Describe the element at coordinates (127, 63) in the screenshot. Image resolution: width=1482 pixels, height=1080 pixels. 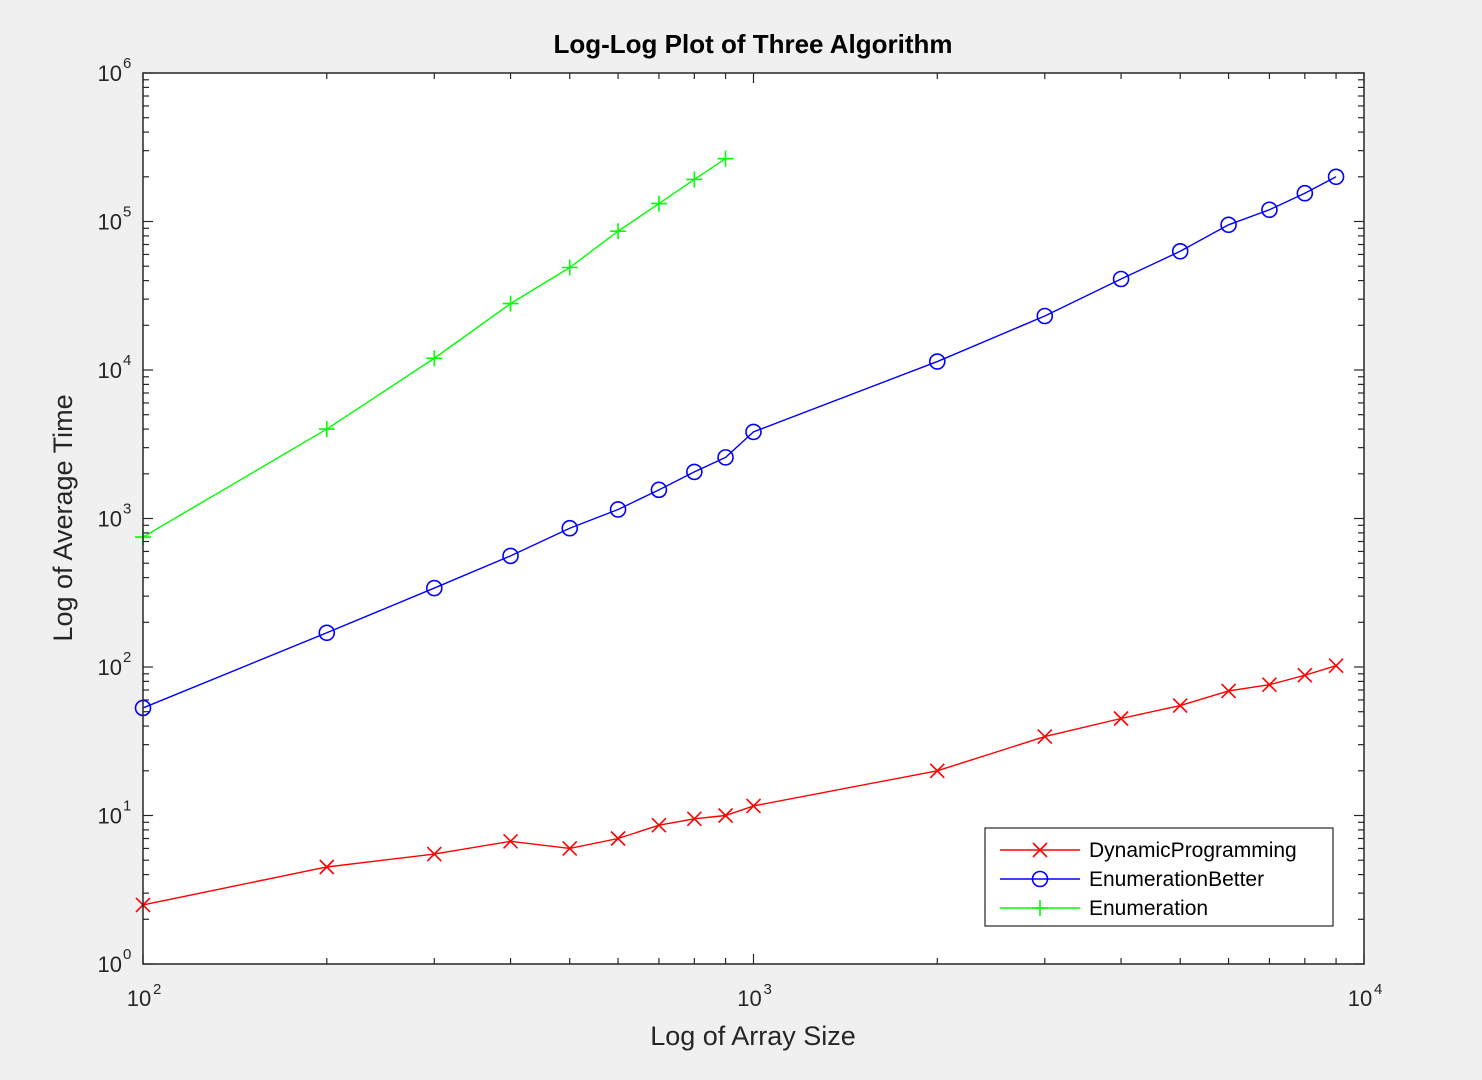
I see `y-tick-label-exponent: 6` at that location.